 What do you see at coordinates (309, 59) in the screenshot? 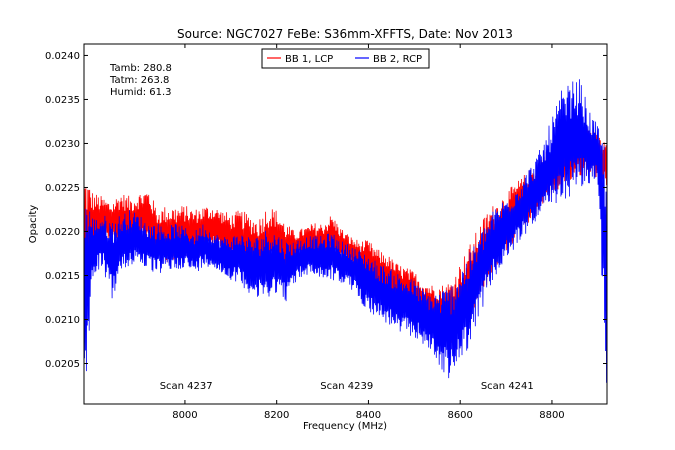
I see `legend-label-lcp: BB 1, LCP` at bounding box center [309, 59].